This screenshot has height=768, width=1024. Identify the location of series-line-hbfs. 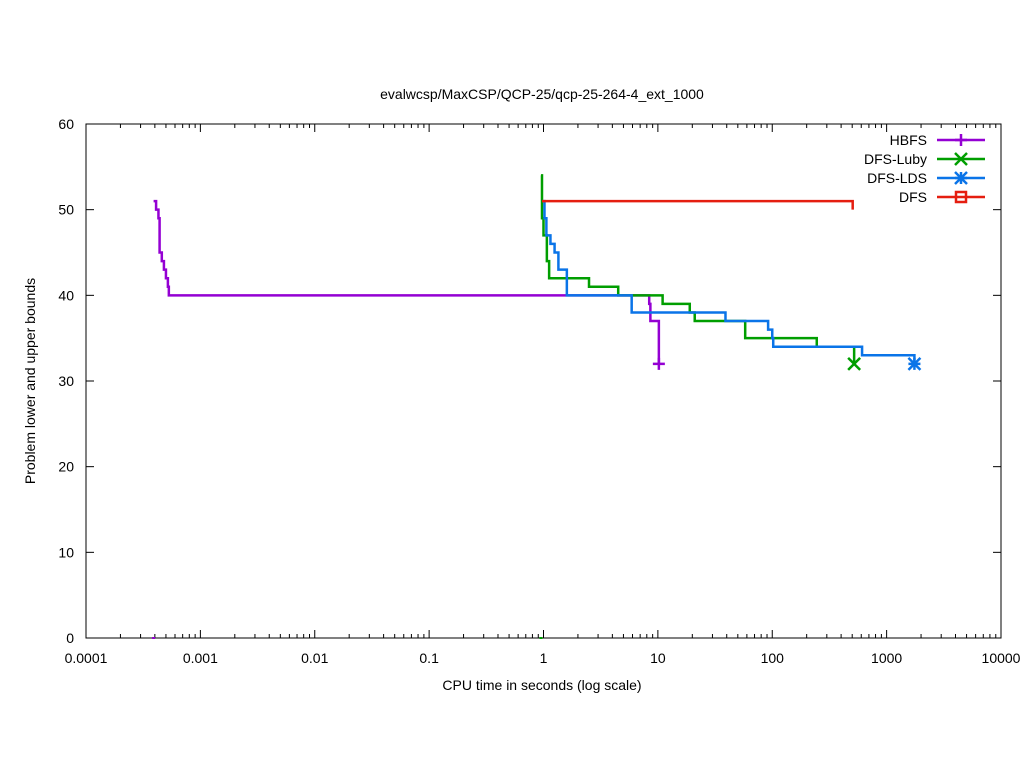
(407, 281).